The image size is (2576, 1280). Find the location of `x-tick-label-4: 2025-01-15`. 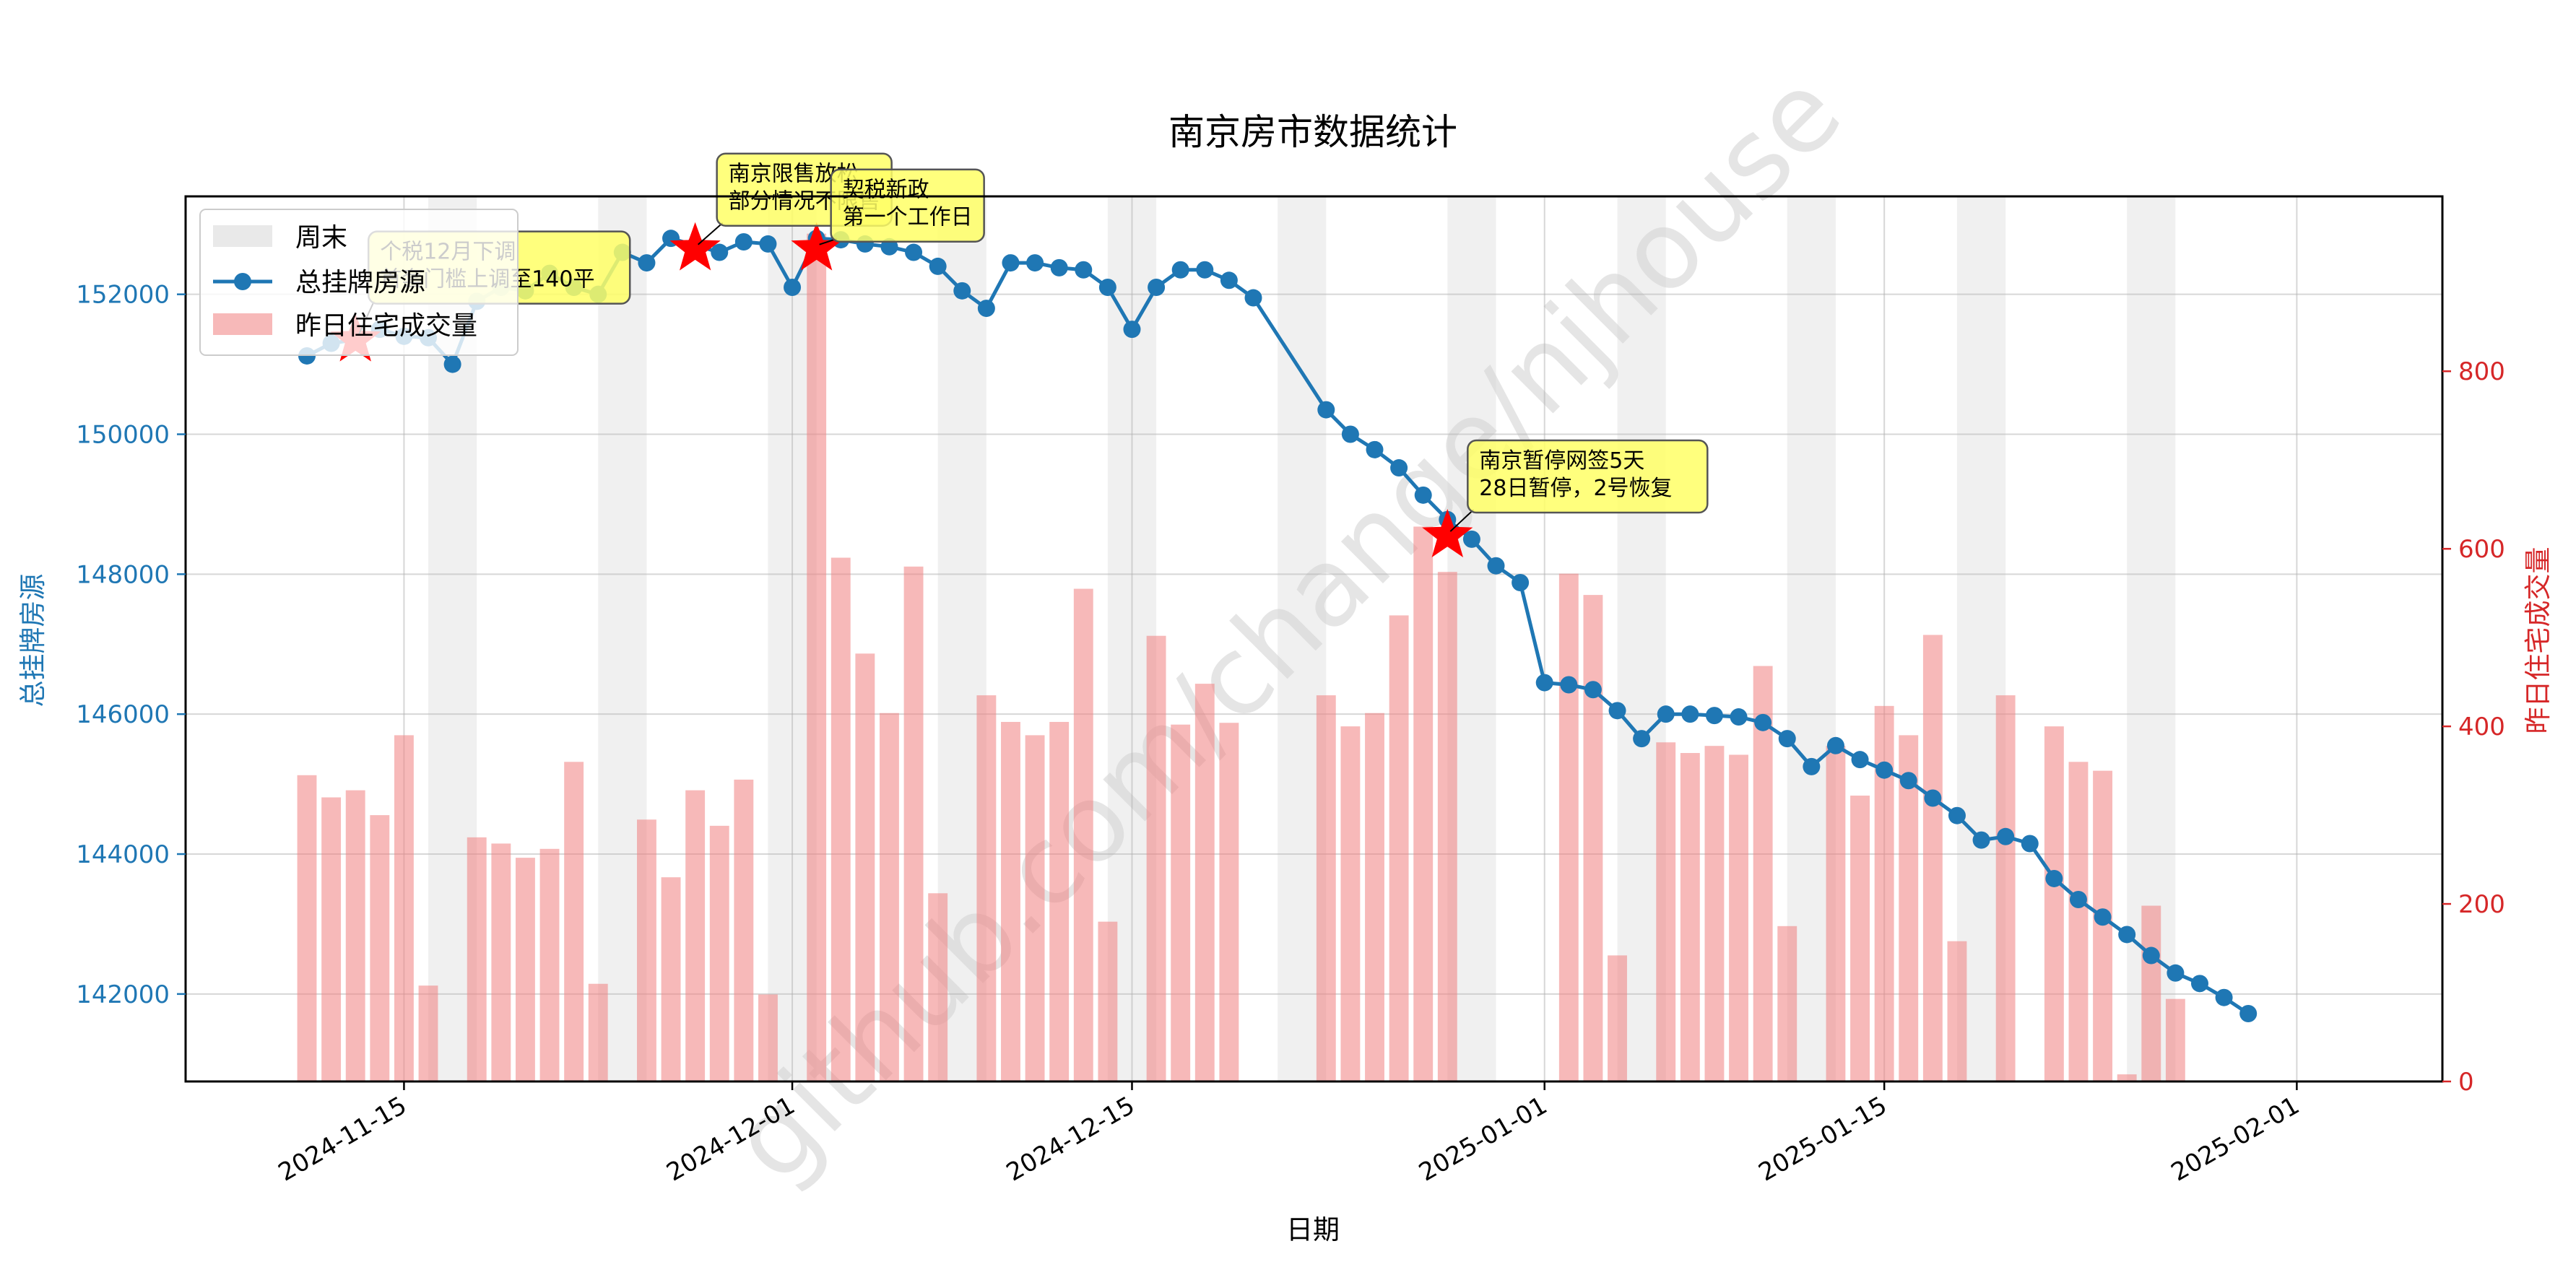

x-tick-label-4: 2025-01-15 is located at coordinates (1823, 1139).